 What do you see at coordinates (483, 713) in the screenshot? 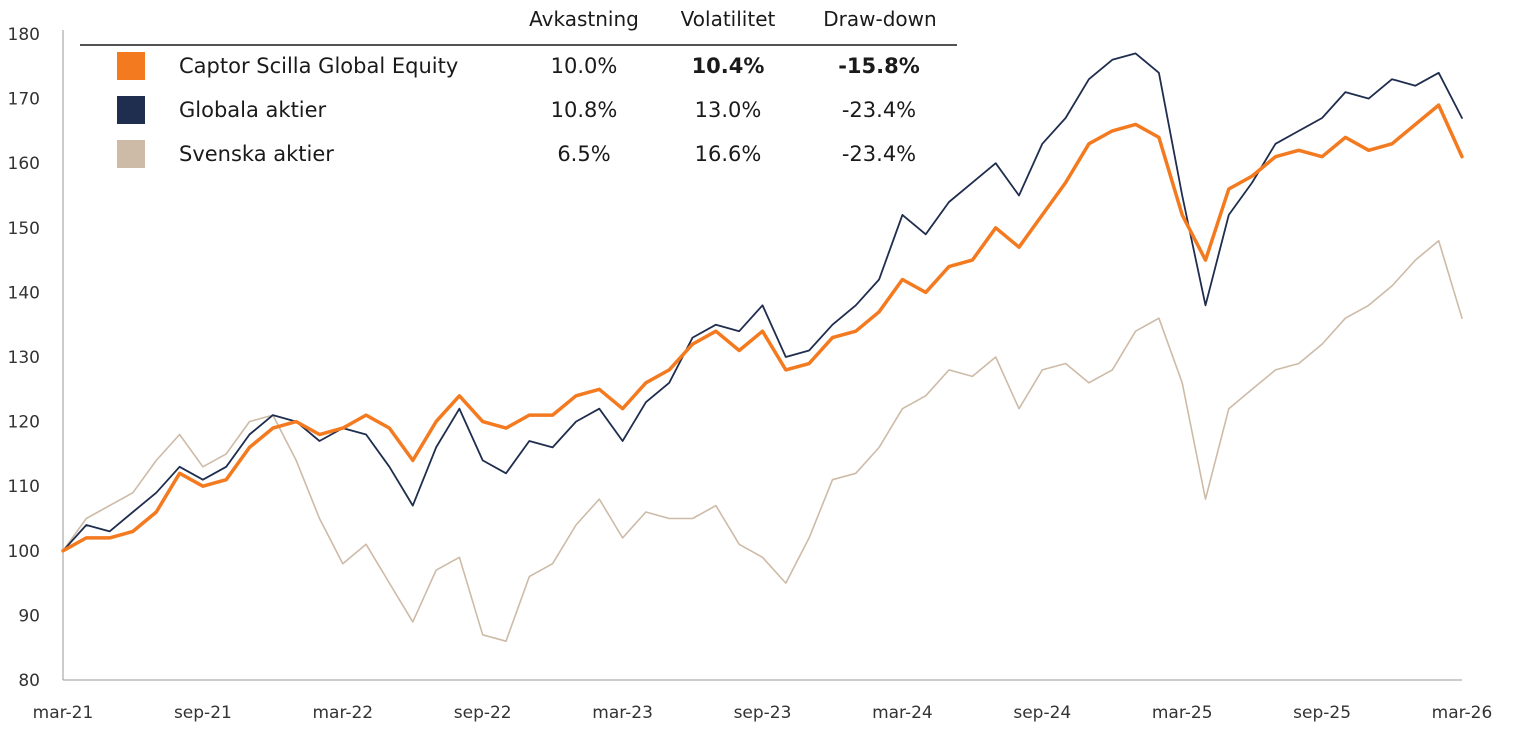
I see `x-tick-label: sep-22` at bounding box center [483, 713].